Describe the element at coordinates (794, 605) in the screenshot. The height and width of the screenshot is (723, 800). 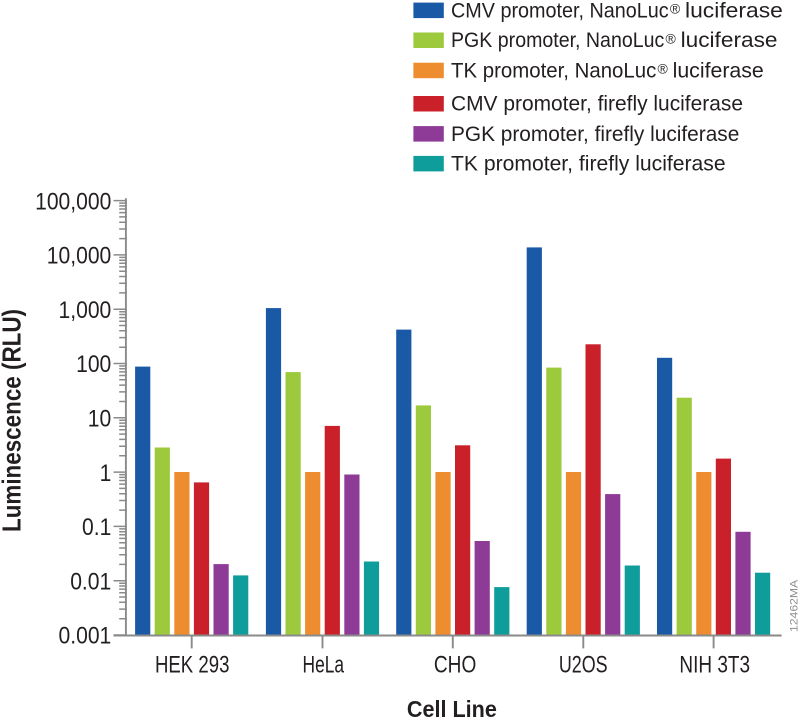
I see `svg-text: 12462MA` at that location.